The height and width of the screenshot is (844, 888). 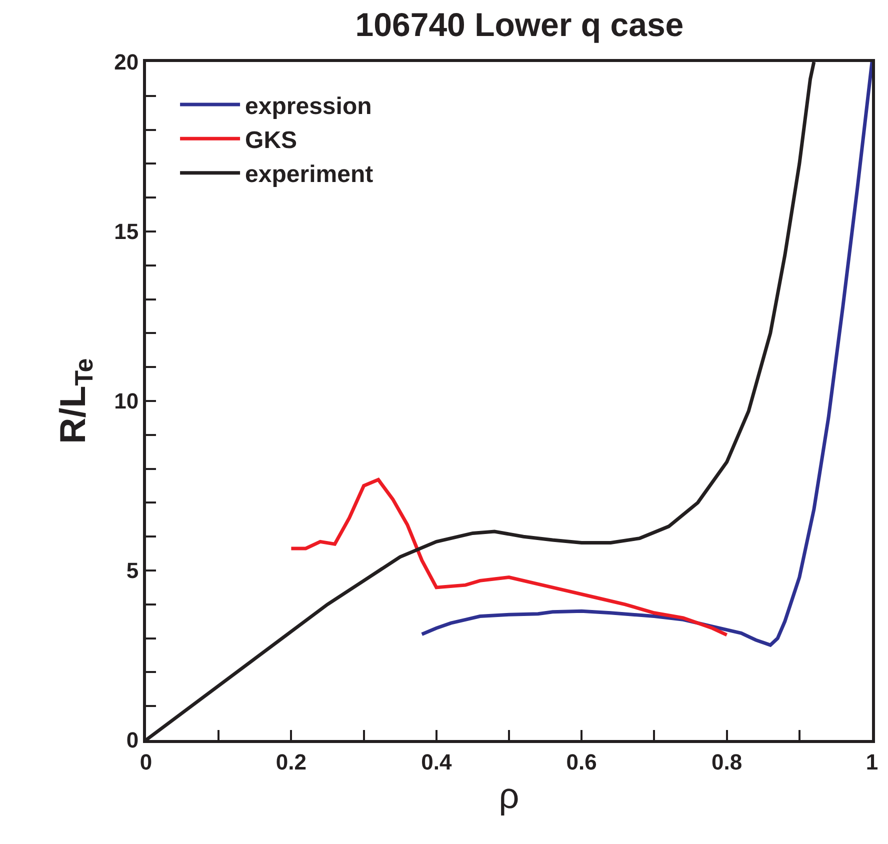 What do you see at coordinates (509, 795) in the screenshot?
I see `x-axis-title: ρ` at bounding box center [509, 795].